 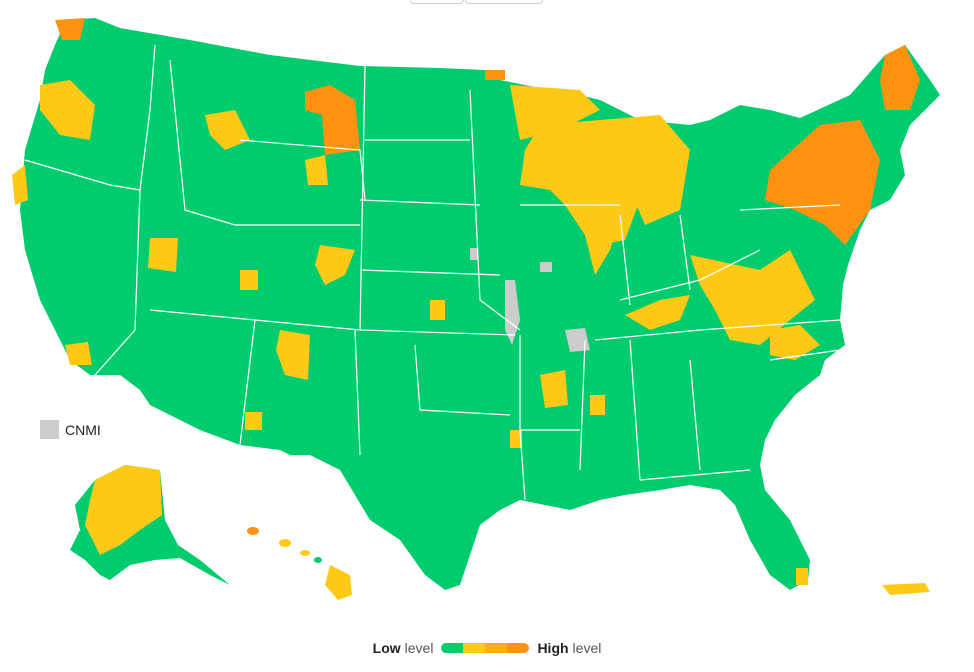 I want to click on legend-color-scale, so click(x=485, y=648).